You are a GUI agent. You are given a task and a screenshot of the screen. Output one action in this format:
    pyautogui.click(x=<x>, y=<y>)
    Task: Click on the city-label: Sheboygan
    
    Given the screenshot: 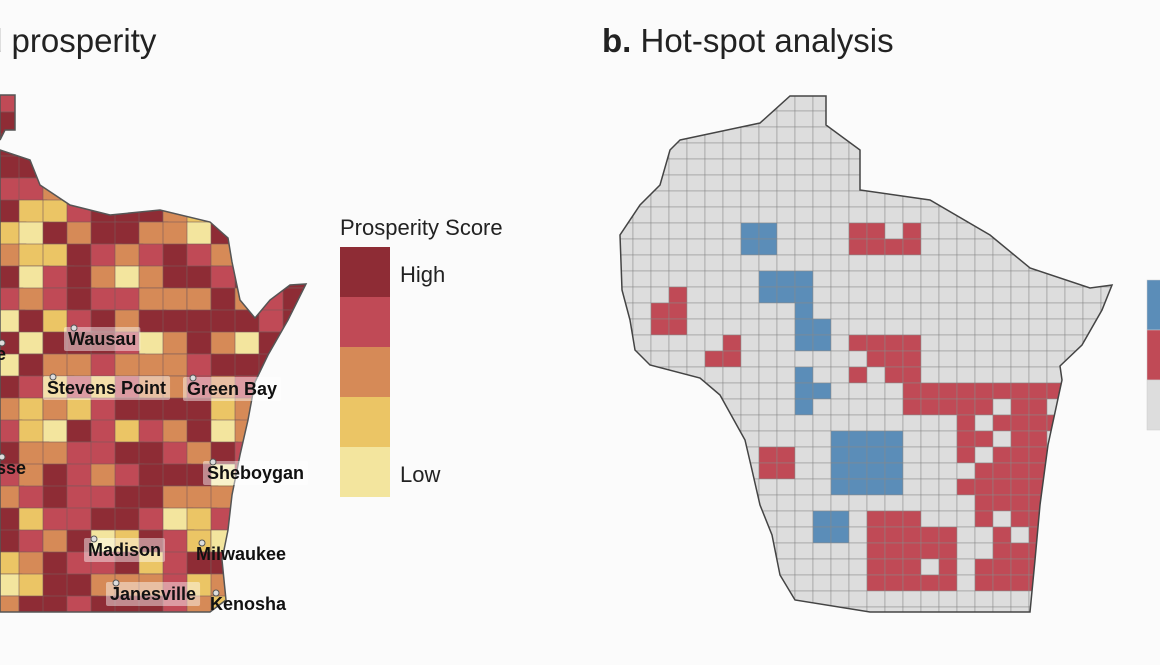 What is the action you would take?
    pyautogui.click(x=255, y=473)
    